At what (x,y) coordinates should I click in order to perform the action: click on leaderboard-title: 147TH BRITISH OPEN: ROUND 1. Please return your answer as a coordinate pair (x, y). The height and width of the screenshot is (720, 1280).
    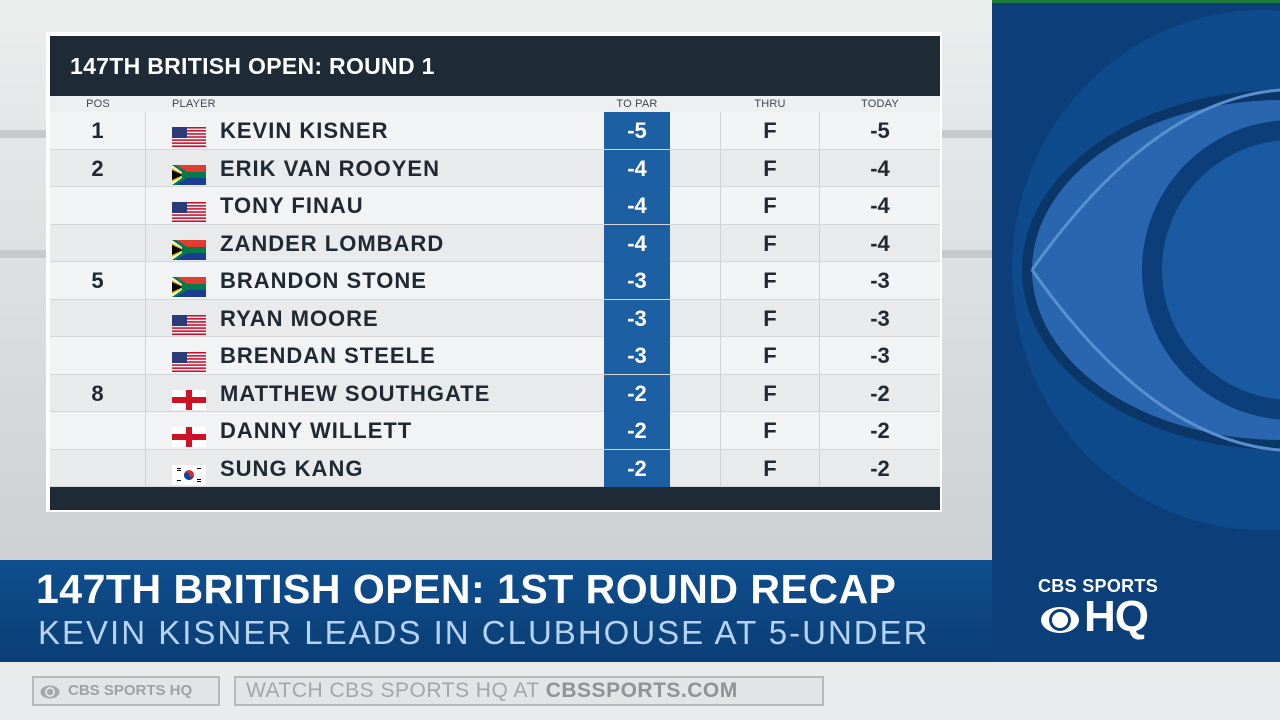
    Looking at the image, I should click on (495, 66).